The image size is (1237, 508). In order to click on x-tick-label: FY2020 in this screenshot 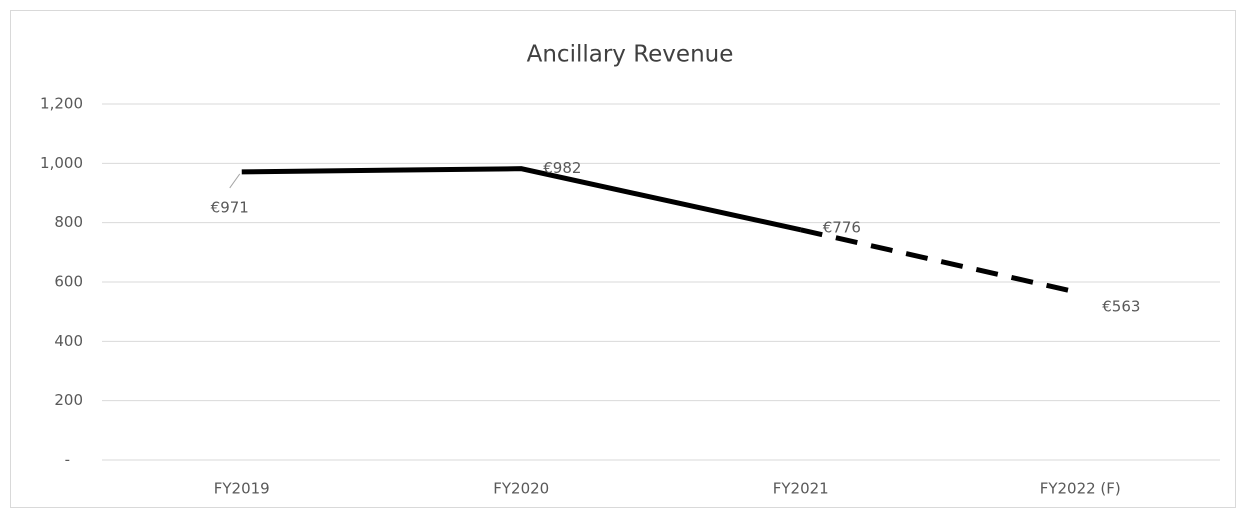, I will do `click(521, 489)`.